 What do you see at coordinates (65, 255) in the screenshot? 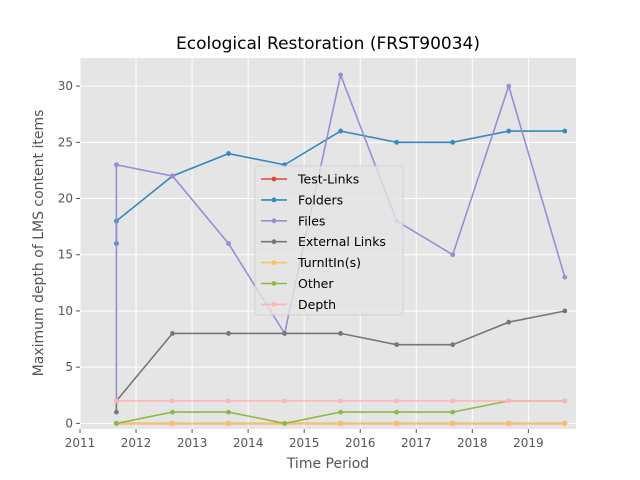
I see `y-tick-label: 15` at bounding box center [65, 255].